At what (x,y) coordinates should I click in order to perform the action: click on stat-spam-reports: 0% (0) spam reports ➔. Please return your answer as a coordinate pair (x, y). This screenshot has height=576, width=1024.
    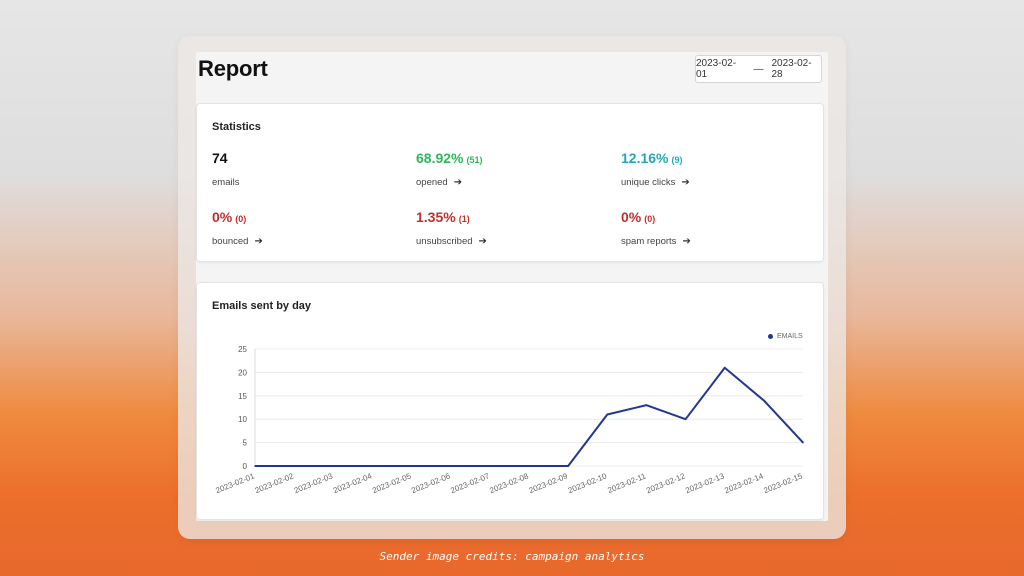
    Looking at the image, I should click on (656, 228).